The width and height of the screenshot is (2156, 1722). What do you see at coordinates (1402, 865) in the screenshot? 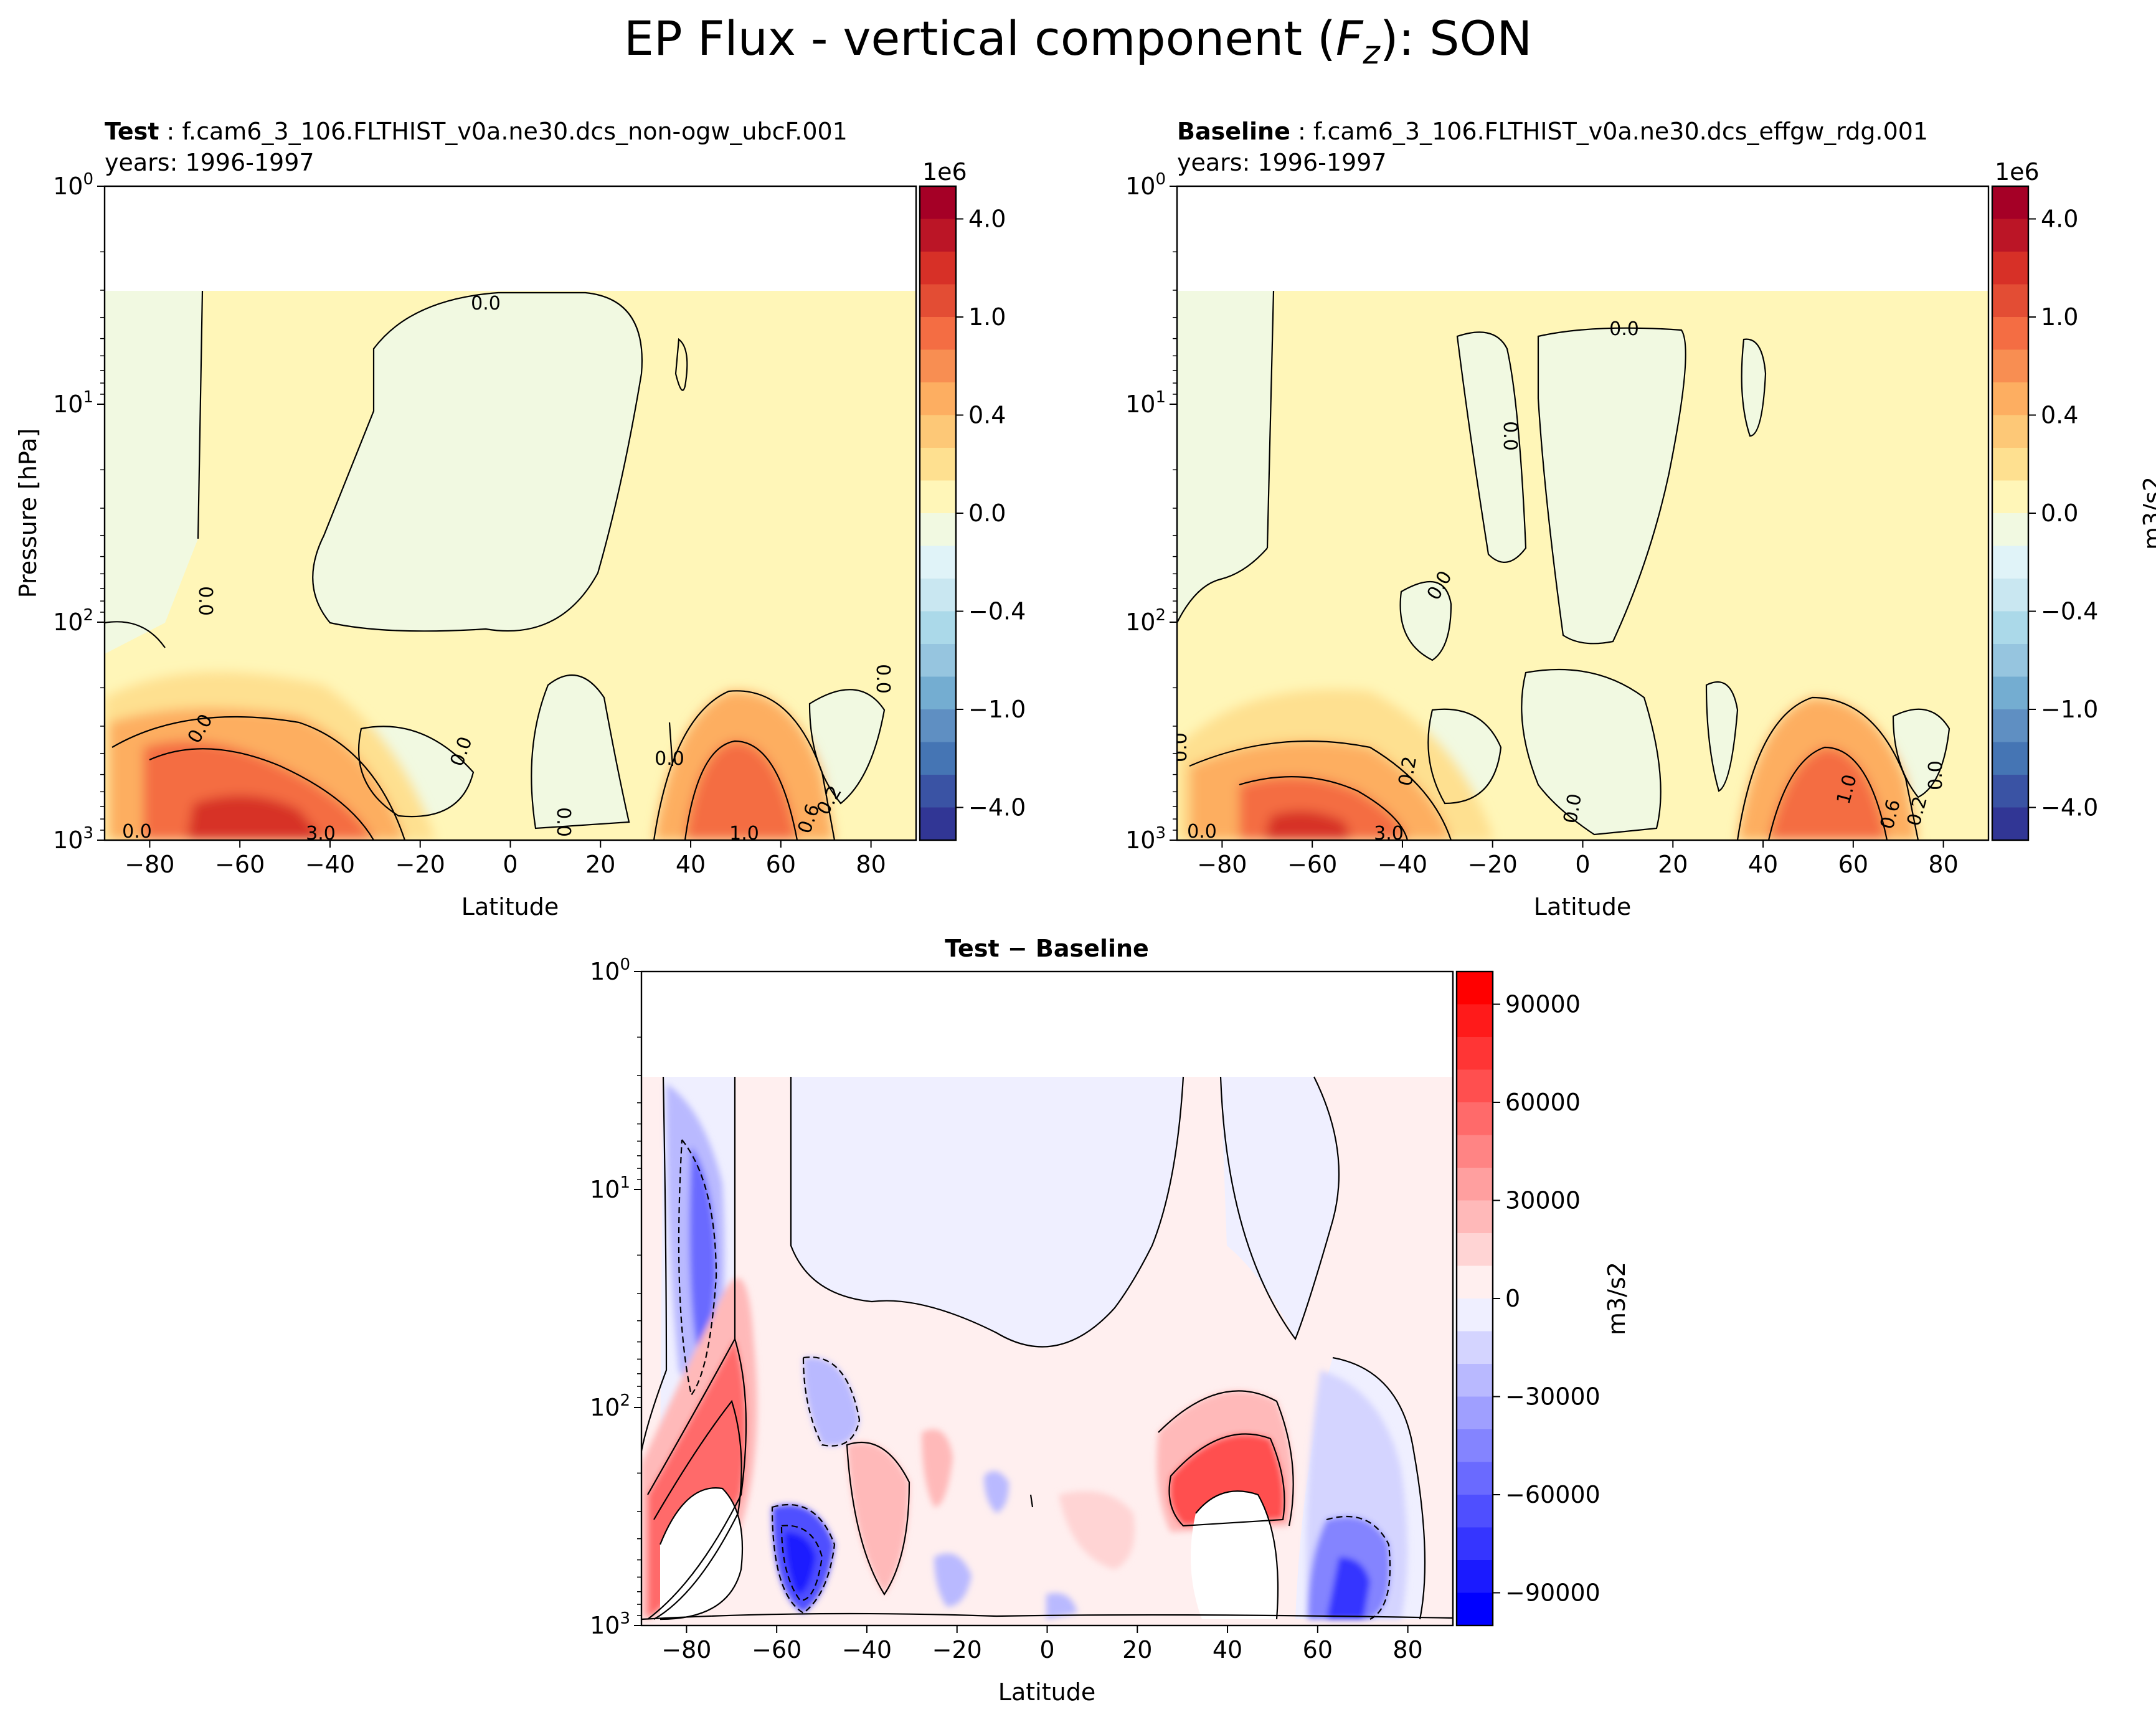
I see `x-tick-label: −40` at bounding box center [1402, 865].